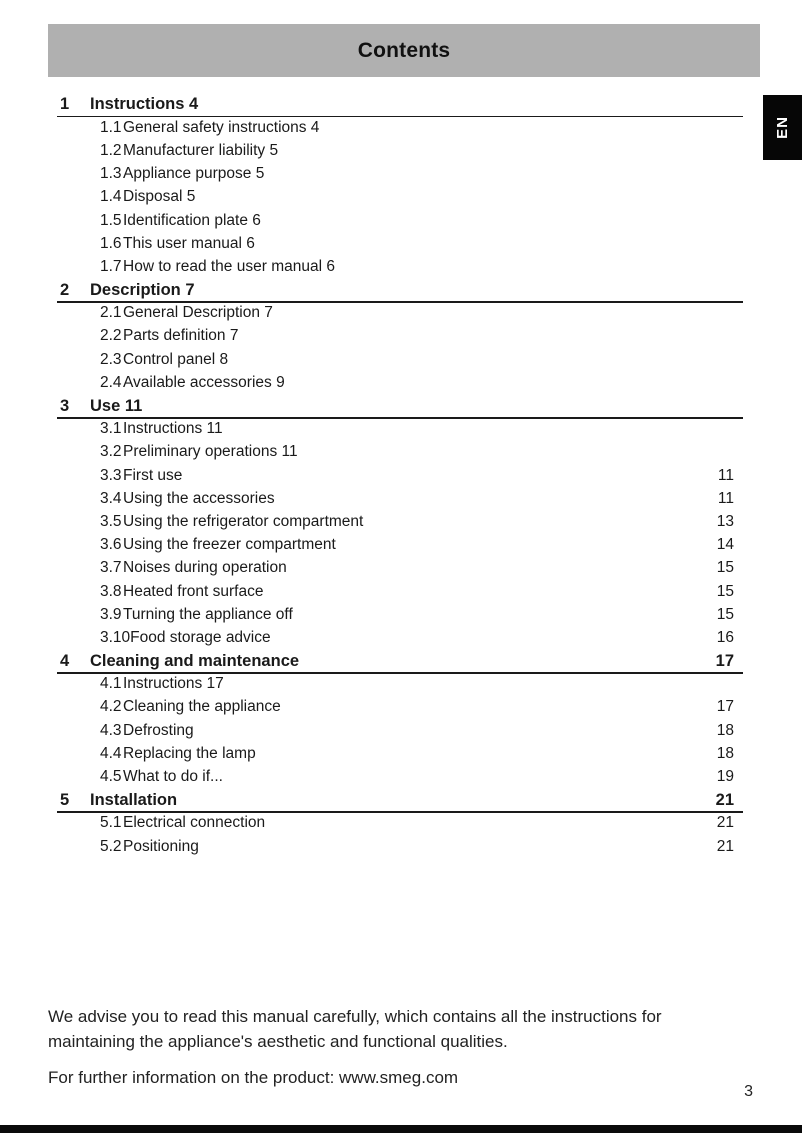 Image resolution: width=802 pixels, height=1136 pixels. Describe the element at coordinates (397, 753) in the screenshot. I see `toc-subsection-row: 4.4 Replacing the lamp 18` at that location.